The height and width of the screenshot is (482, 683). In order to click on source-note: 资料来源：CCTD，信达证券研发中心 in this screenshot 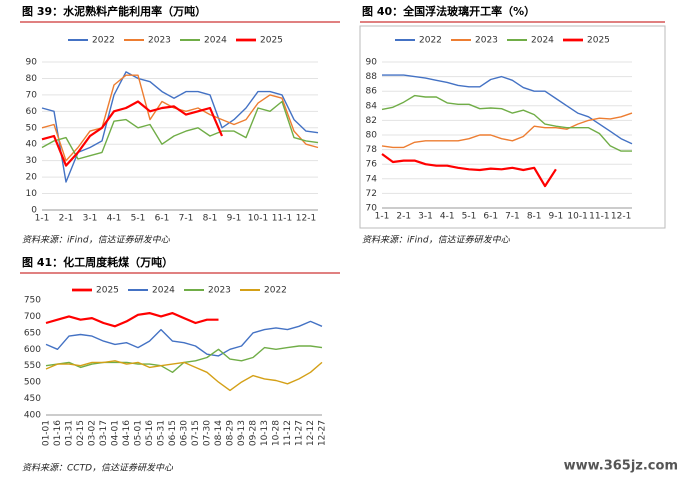, I will do `click(98, 468)`.